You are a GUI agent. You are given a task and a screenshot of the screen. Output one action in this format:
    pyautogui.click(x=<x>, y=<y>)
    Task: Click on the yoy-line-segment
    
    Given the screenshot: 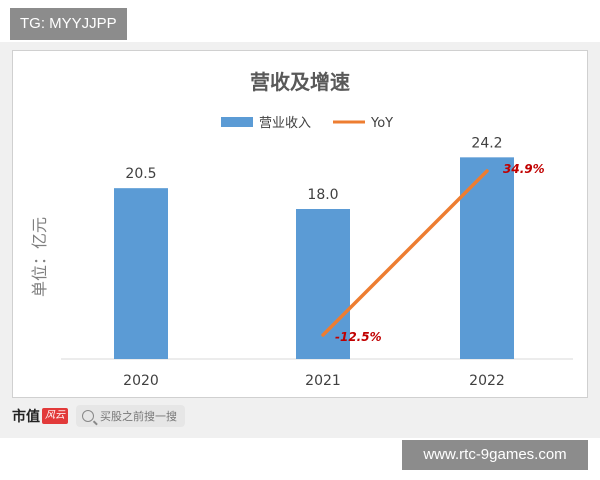 What is the action you would take?
    pyautogui.click(x=405, y=253)
    